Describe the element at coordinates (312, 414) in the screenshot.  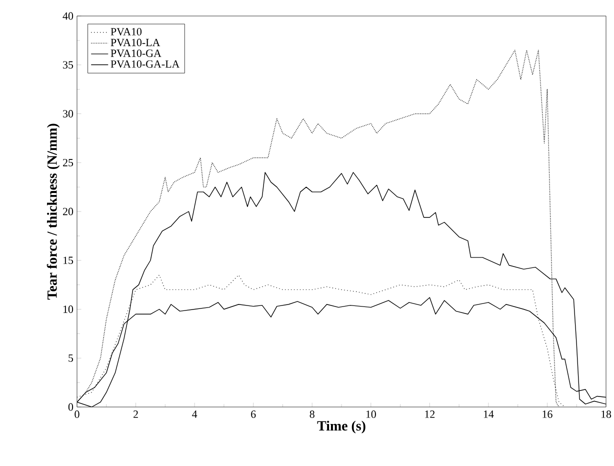
I see `x-tick-label: 8` at that location.